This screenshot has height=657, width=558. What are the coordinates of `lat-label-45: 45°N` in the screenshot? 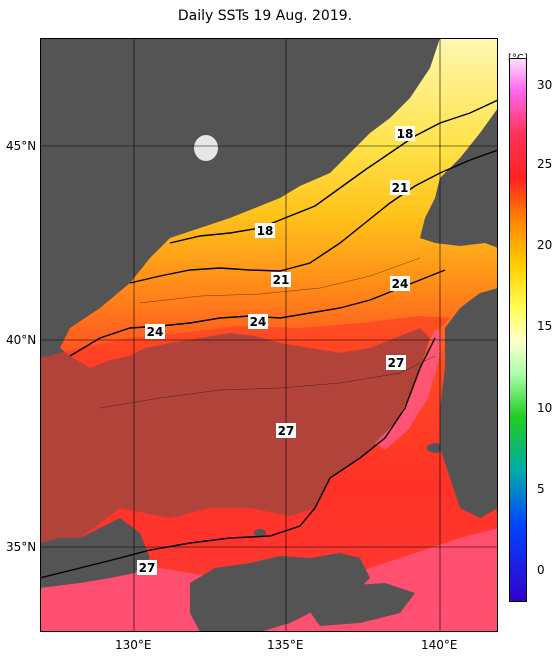 It's located at (21, 146).